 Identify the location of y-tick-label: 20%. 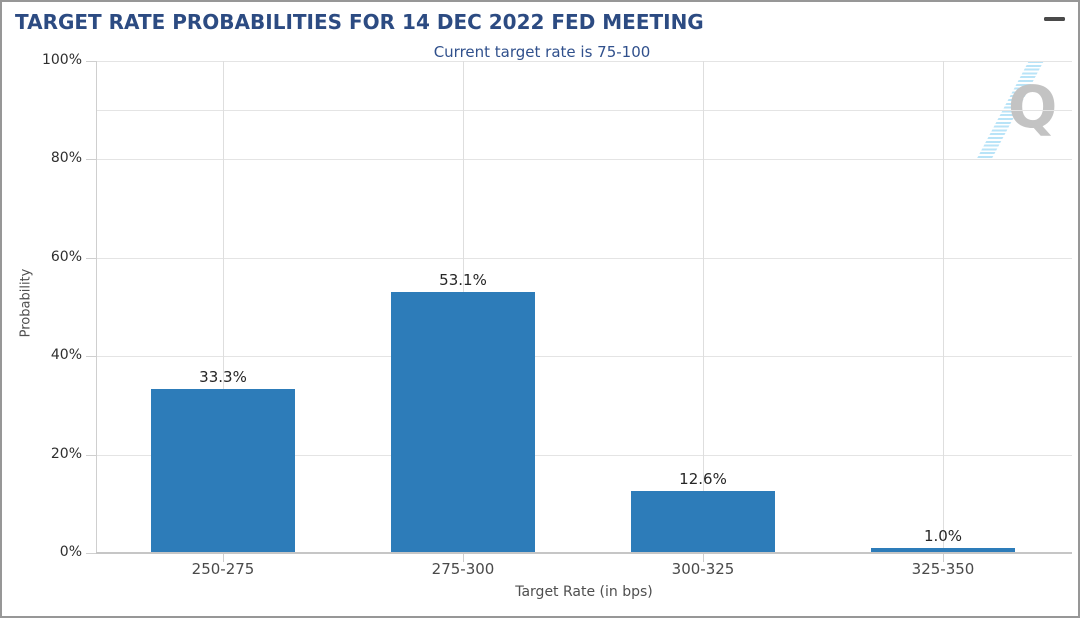
(66, 453).